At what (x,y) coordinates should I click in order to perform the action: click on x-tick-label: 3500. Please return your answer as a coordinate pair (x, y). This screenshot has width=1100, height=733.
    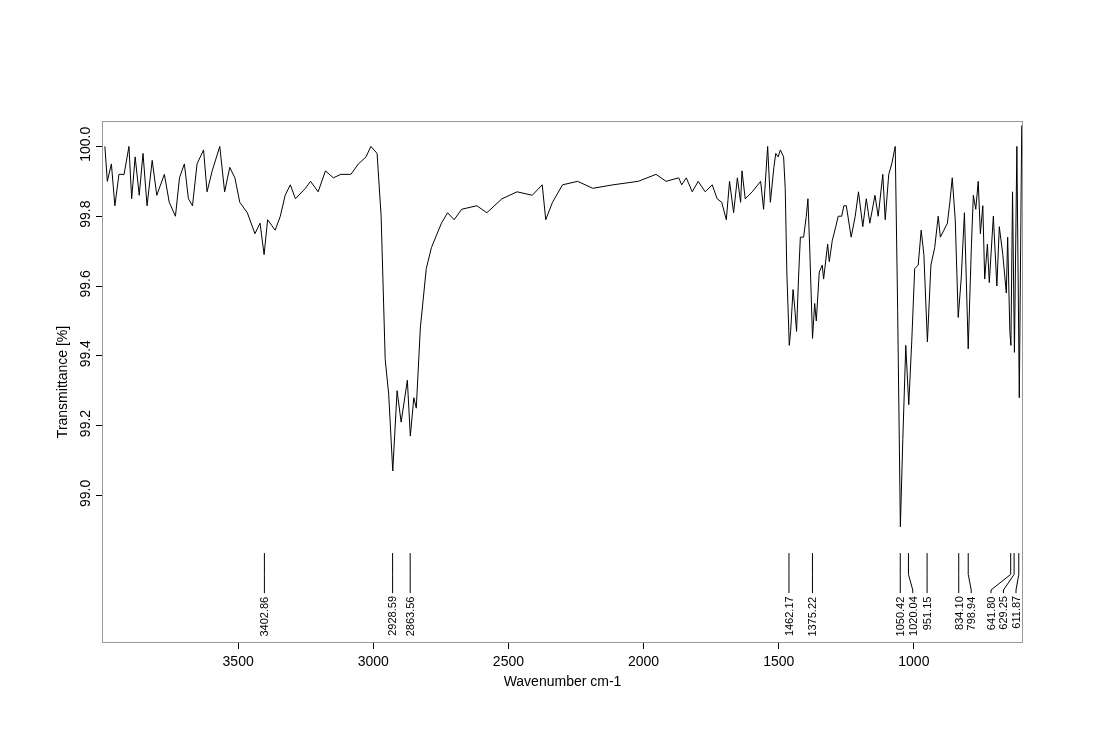
    Looking at the image, I should click on (238, 660).